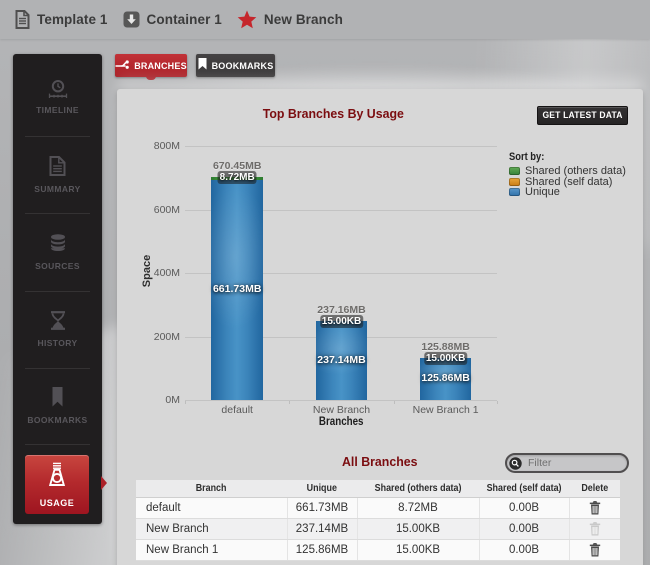 The width and height of the screenshot is (650, 565). What do you see at coordinates (445, 378) in the screenshot?
I see `bar-unique-label: 125.86MB` at bounding box center [445, 378].